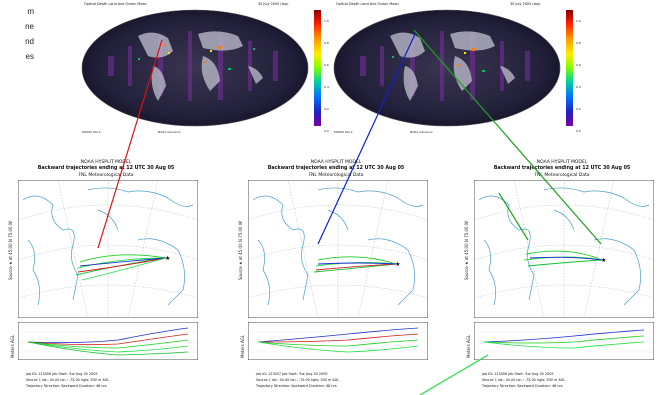 The height and width of the screenshot is (395, 670). I want to click on side-text-line: nd, so click(29, 41).